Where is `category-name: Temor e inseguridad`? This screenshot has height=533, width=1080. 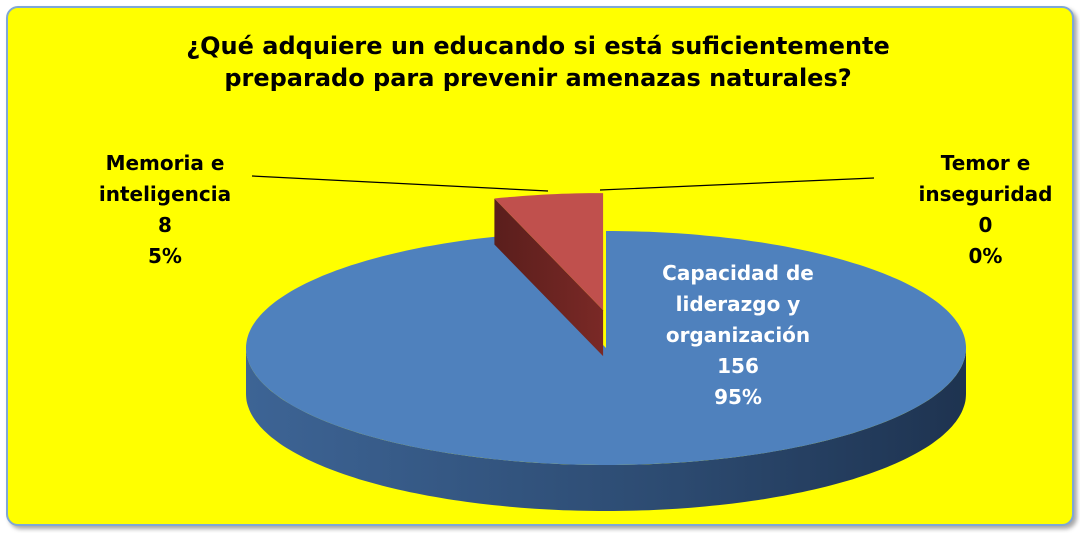
category-name: Temor e inseguridad is located at coordinates (985, 178).